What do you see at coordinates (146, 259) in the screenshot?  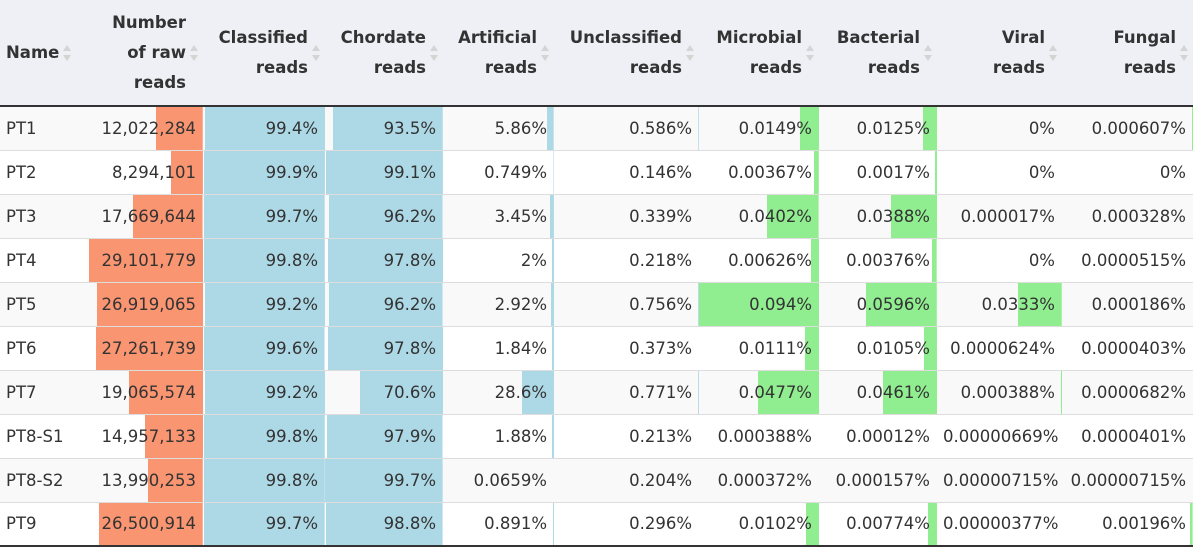 I see `cell-raw-reads: 29,101,779` at bounding box center [146, 259].